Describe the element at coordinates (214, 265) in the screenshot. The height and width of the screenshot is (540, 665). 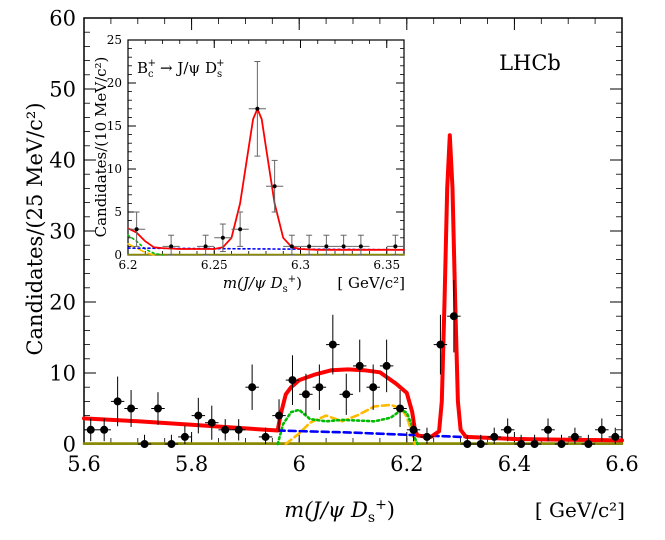
I see `x-tick-label: 6.25` at that location.